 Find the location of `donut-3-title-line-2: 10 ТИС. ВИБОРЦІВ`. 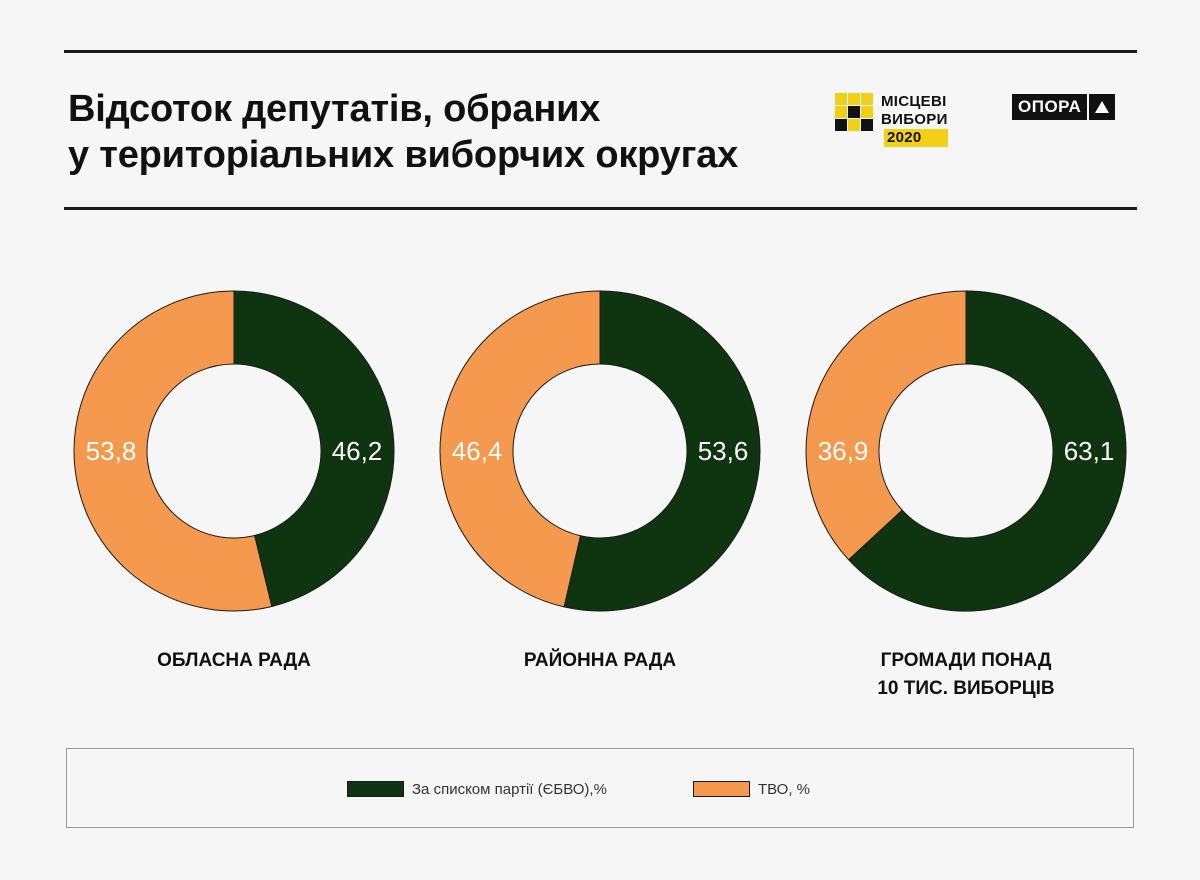

donut-3-title-line-2: 10 ТИС. ВИБОРЦІВ is located at coordinates (965, 688).